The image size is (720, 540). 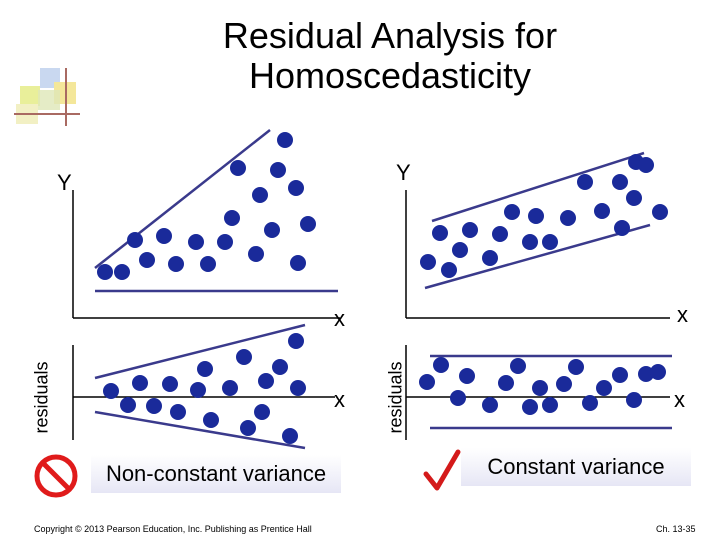 I want to click on decorative-squares-logo, so click(x=47, y=97).